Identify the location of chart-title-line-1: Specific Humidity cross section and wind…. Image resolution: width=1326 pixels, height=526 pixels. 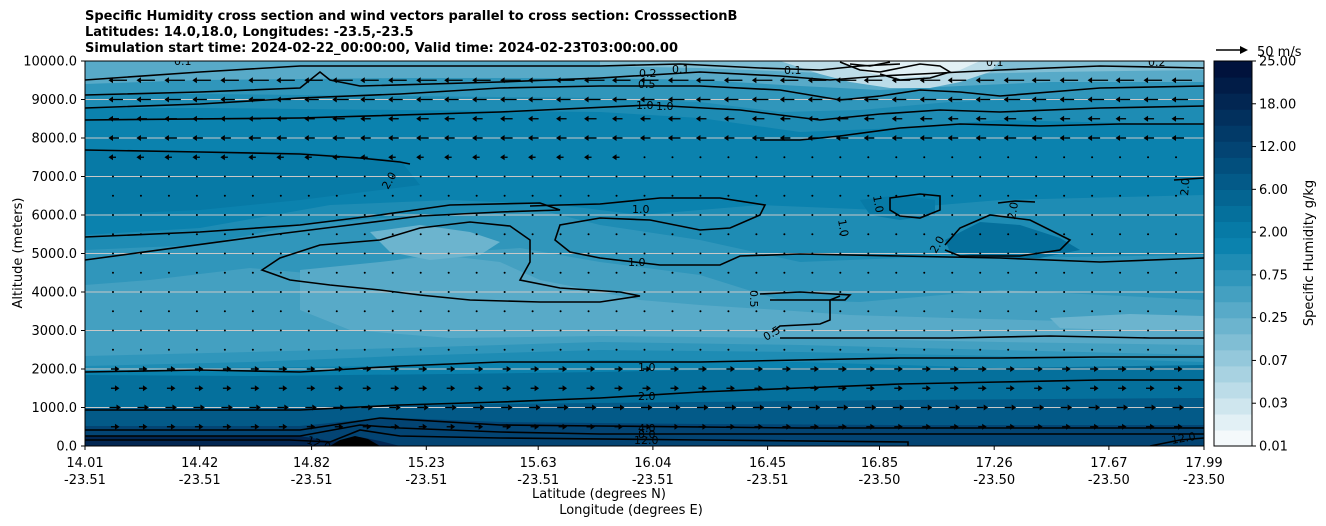
(411, 16).